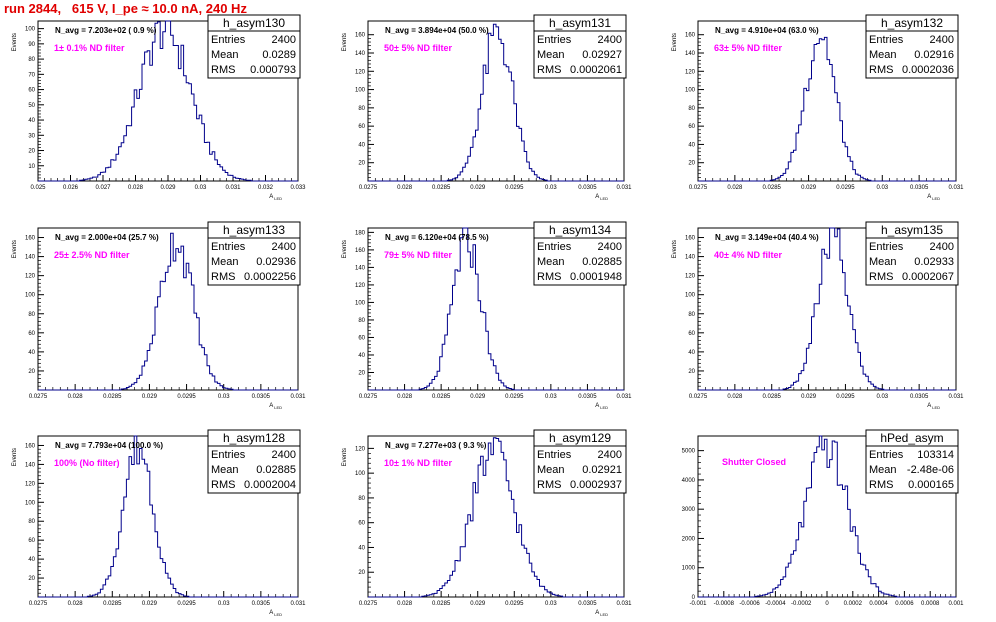 The width and height of the screenshot is (996, 622). I want to click on stats-value: 0.02885, so click(276, 470).